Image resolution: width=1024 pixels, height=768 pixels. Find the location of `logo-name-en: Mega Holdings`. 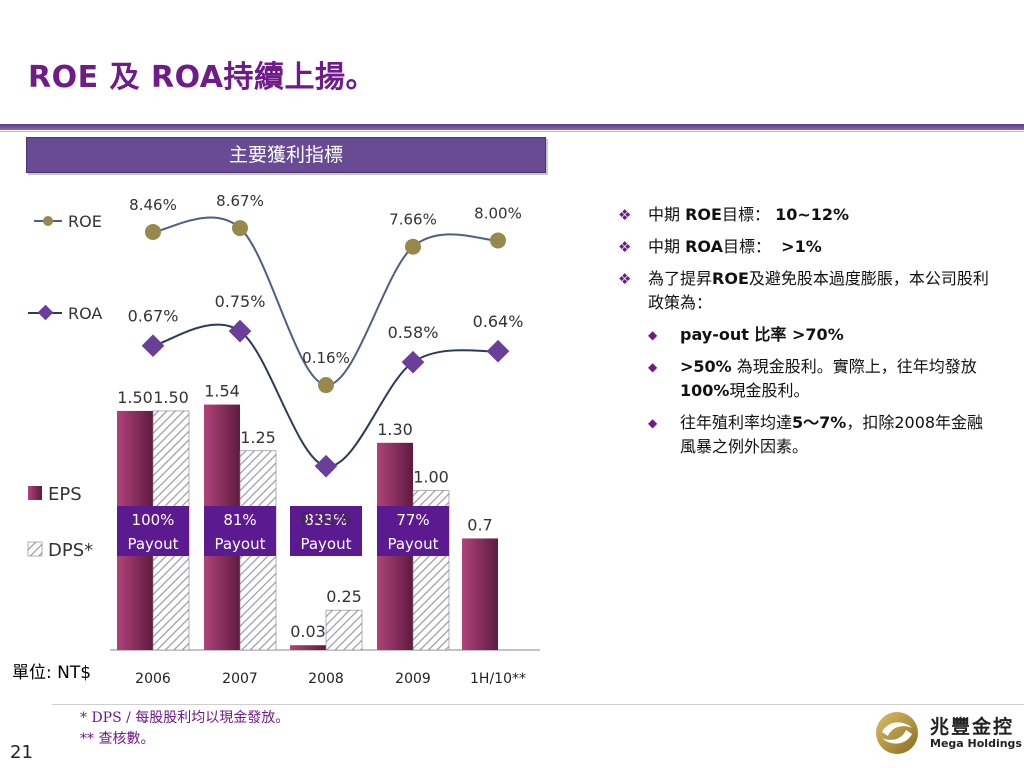

logo-name-en: Mega Holdings is located at coordinates (976, 743).